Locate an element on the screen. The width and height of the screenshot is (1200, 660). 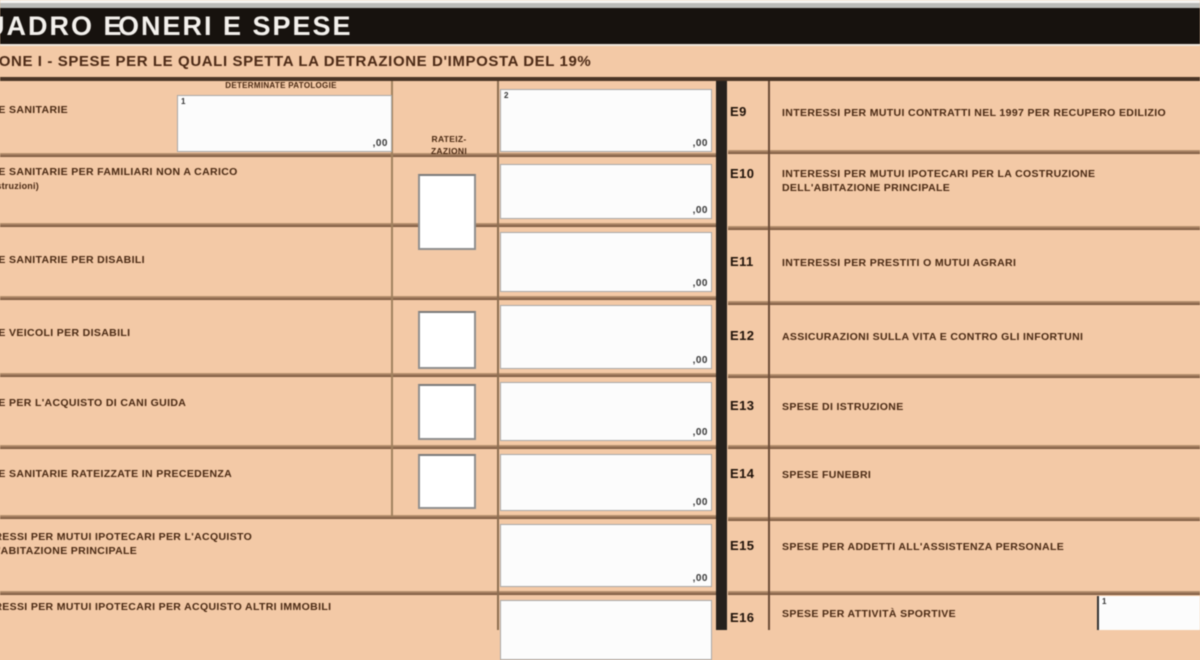
section-rule is located at coordinates (600, 79).